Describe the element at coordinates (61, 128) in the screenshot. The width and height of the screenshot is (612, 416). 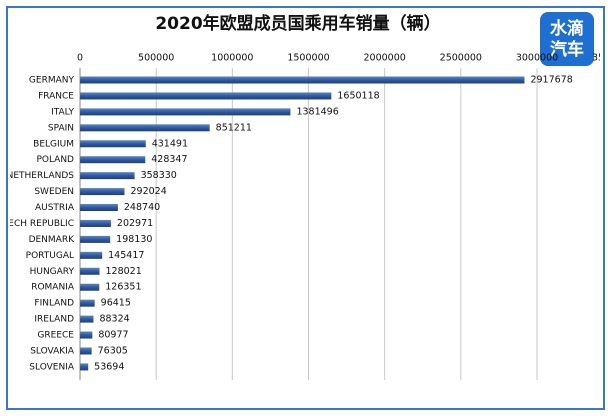
I see `y-tick-label: SPAIN` at that location.